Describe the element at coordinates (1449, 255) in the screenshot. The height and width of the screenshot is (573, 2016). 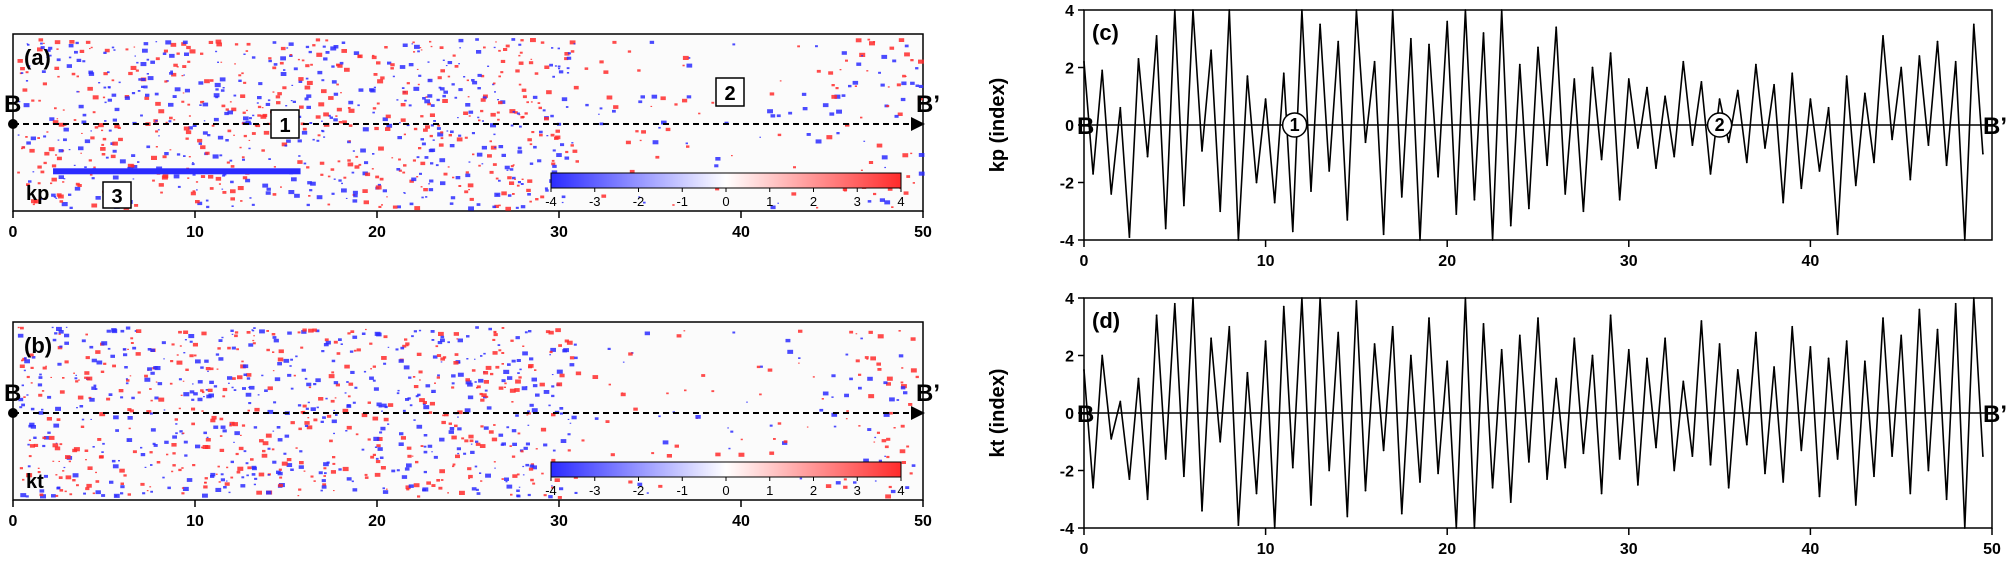
I see `x-axis: 0 10 20 30 40` at that location.